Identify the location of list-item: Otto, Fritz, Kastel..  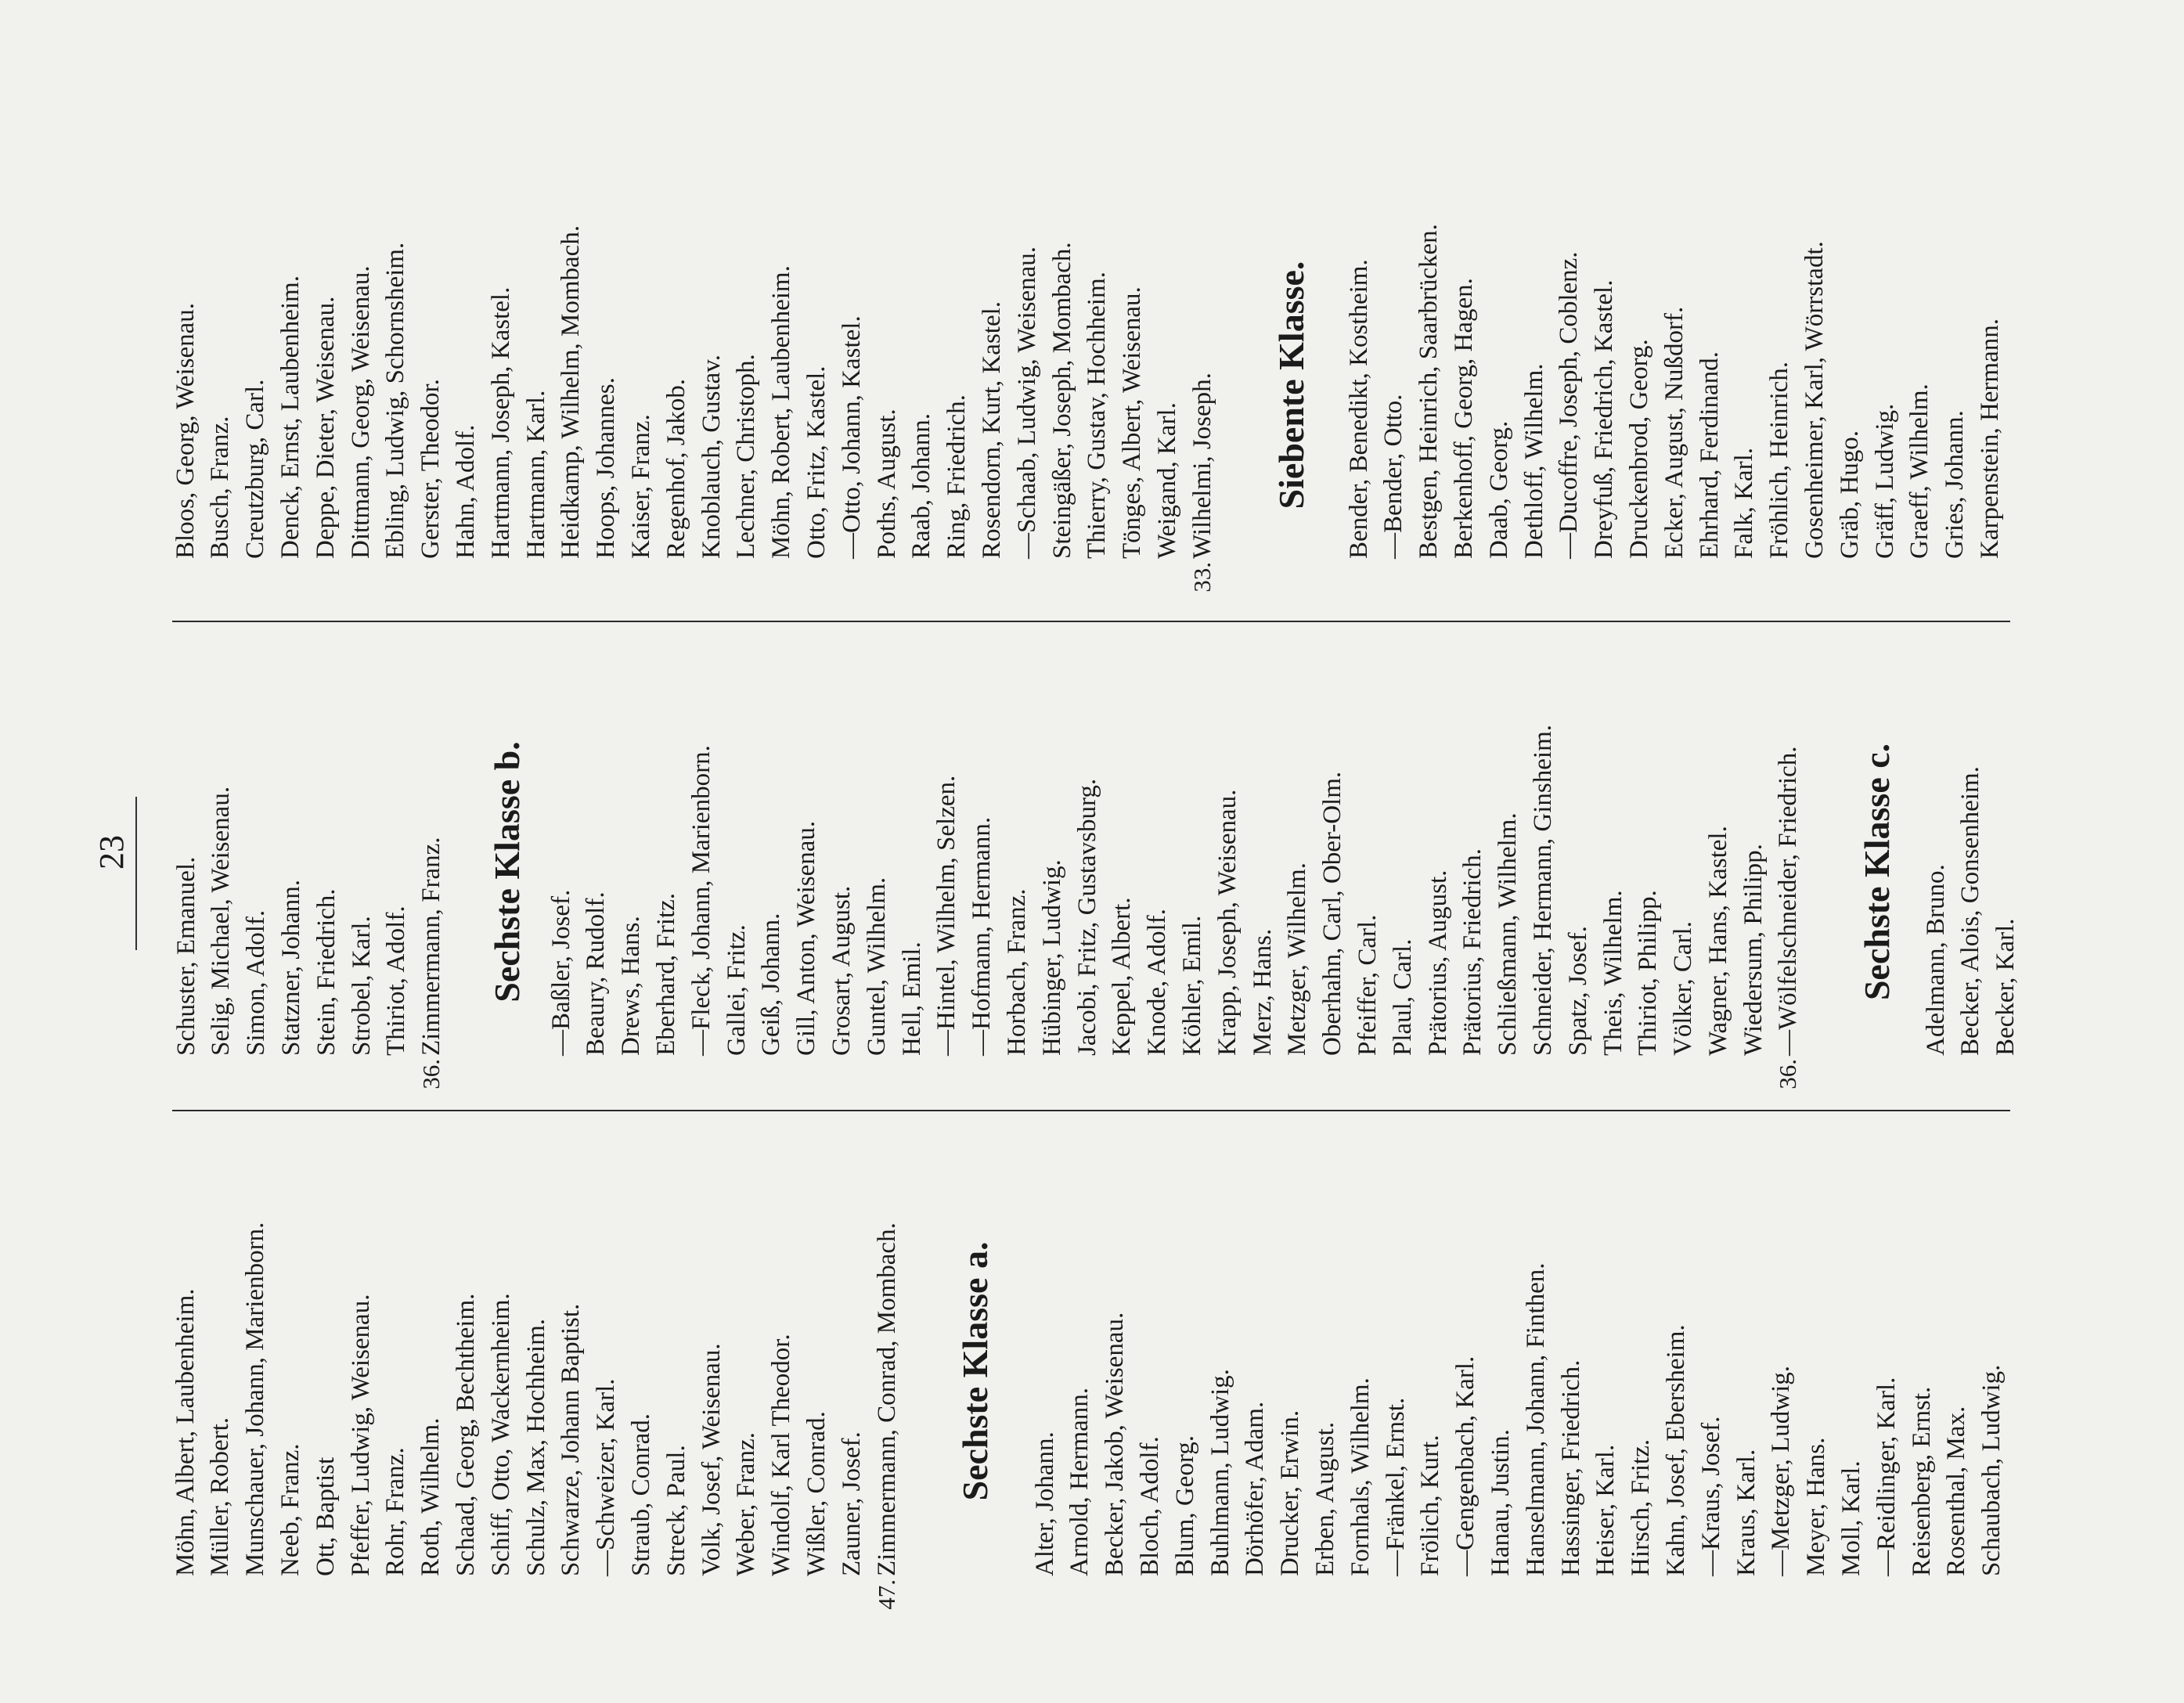
(816, 392).